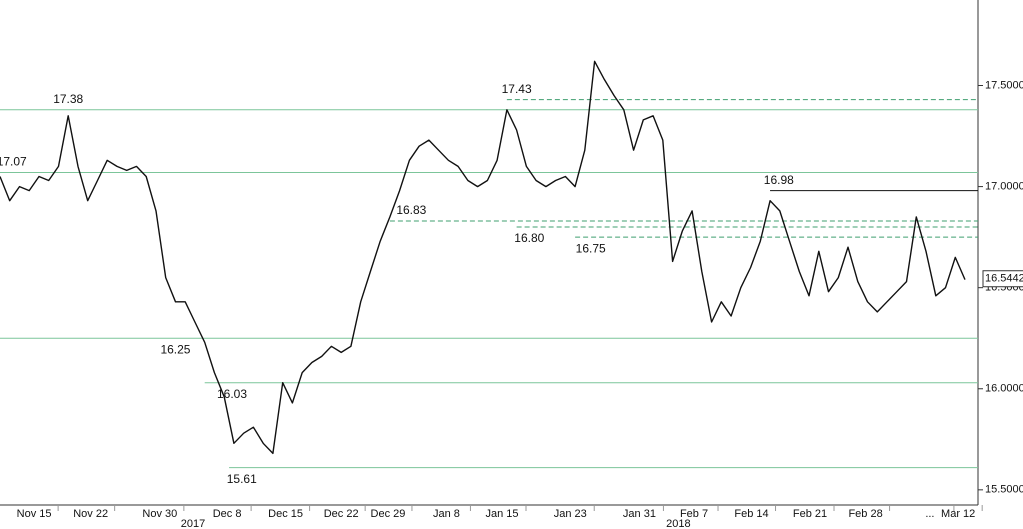 This screenshot has width=1023, height=529. What do you see at coordinates (175, 349) in the screenshot?
I see `level-label: 16.25` at bounding box center [175, 349].